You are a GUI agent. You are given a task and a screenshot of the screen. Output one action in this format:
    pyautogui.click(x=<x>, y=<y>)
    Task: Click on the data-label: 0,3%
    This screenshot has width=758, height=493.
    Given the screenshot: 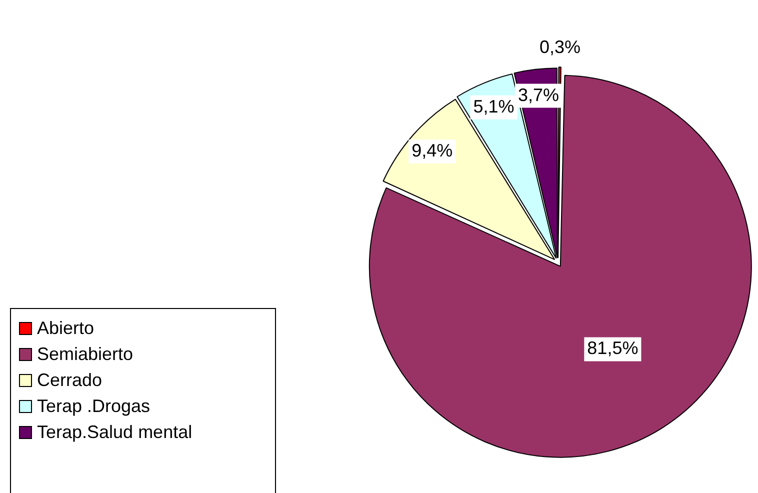 What is the action you would take?
    pyautogui.click(x=560, y=47)
    